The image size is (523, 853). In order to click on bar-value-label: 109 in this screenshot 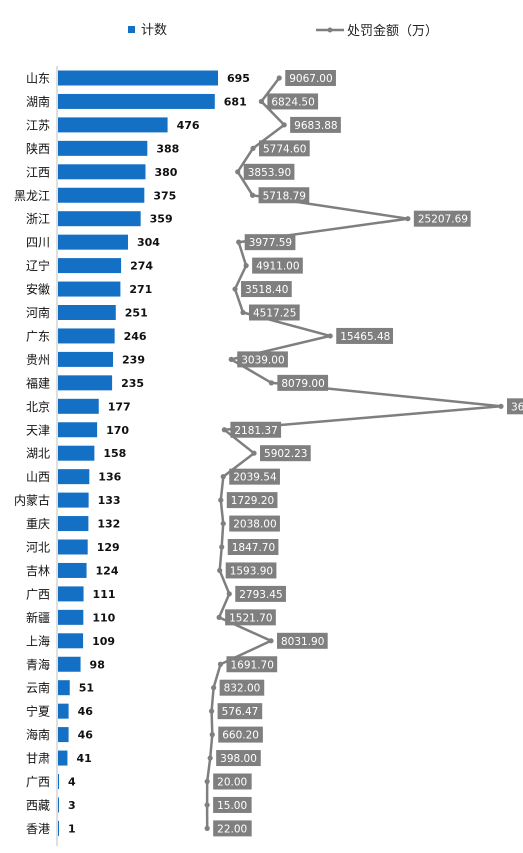, I will do `click(103, 641)`.